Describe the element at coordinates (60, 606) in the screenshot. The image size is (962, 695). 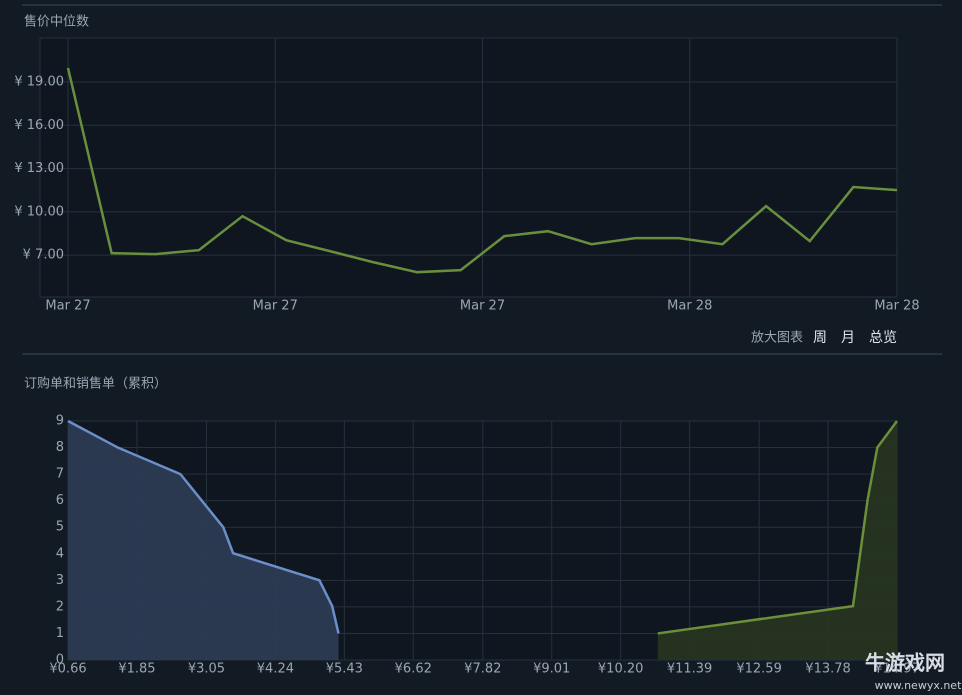
I see `y-tick-label: 2` at that location.